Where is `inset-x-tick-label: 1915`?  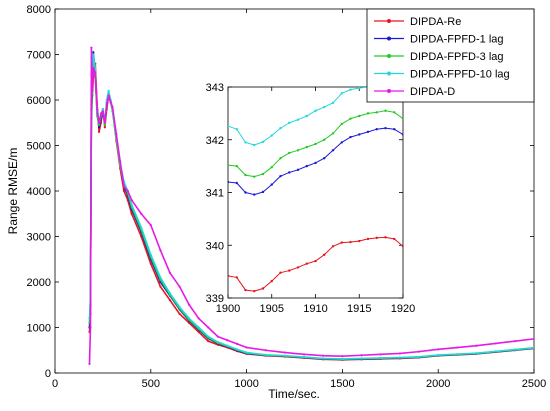
inset-x-tick-label: 1915 is located at coordinates (359, 309).